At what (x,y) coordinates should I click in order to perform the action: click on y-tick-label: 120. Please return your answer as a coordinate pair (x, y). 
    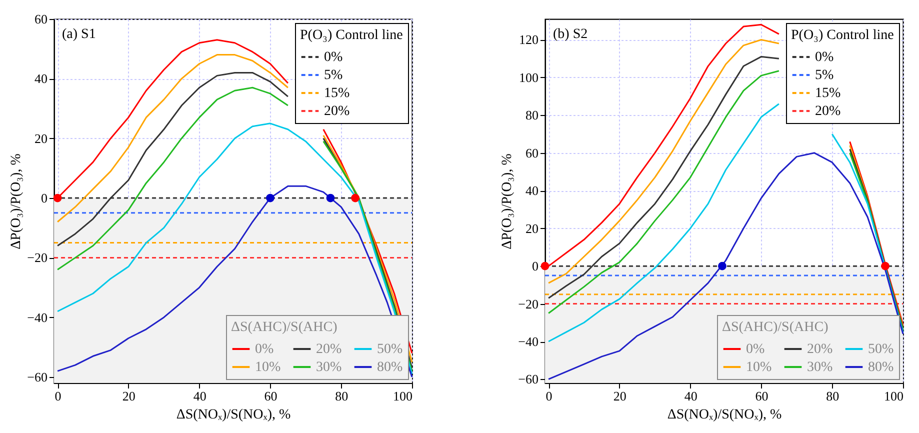
    Looking at the image, I should click on (528, 40).